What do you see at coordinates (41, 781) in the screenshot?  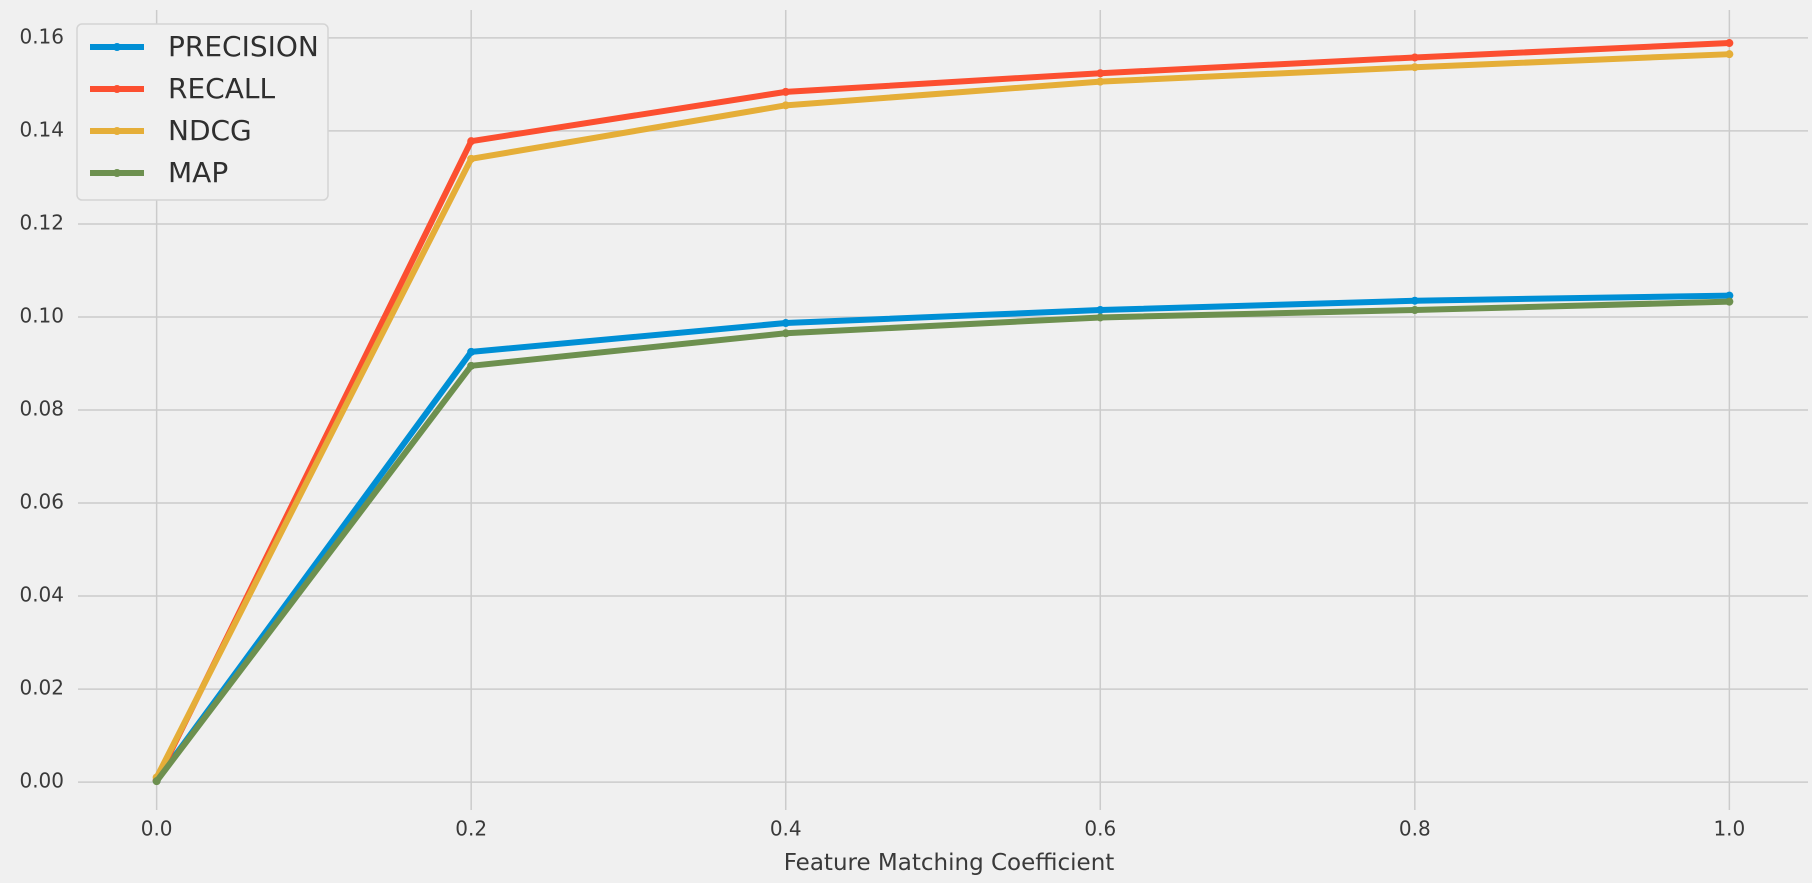 I see `y-tick-label-0: 0.00` at bounding box center [41, 781].